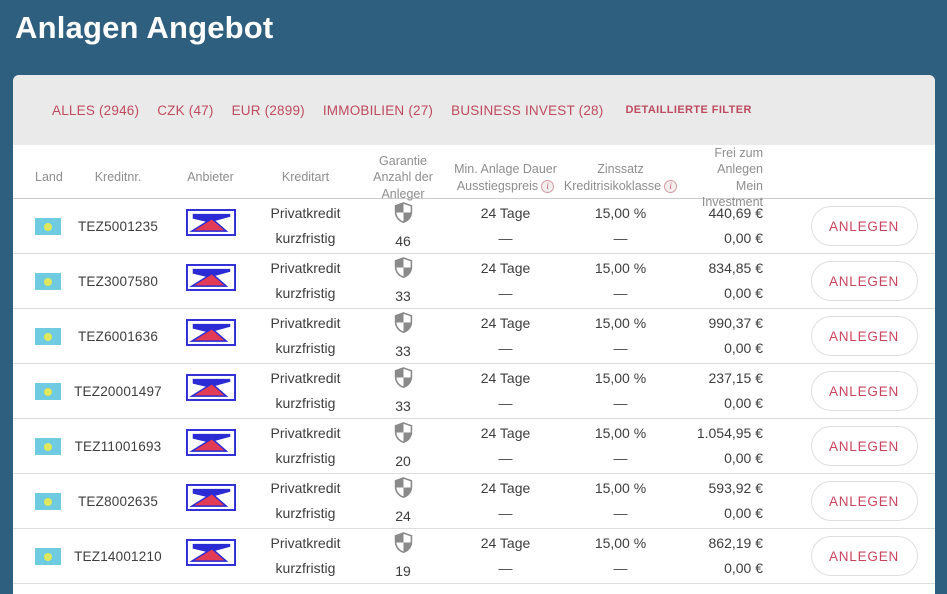 Image resolution: width=947 pixels, height=594 pixels. Describe the element at coordinates (736, 390) in the screenshot. I see `amount-cell: 237,15 € 0,00 €` at that location.